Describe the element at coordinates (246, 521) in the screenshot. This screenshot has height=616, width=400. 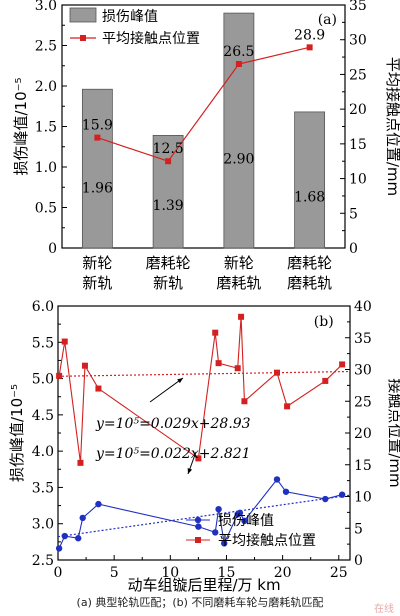
I see `legend-label-damage-b: 损伤峰值` at that location.